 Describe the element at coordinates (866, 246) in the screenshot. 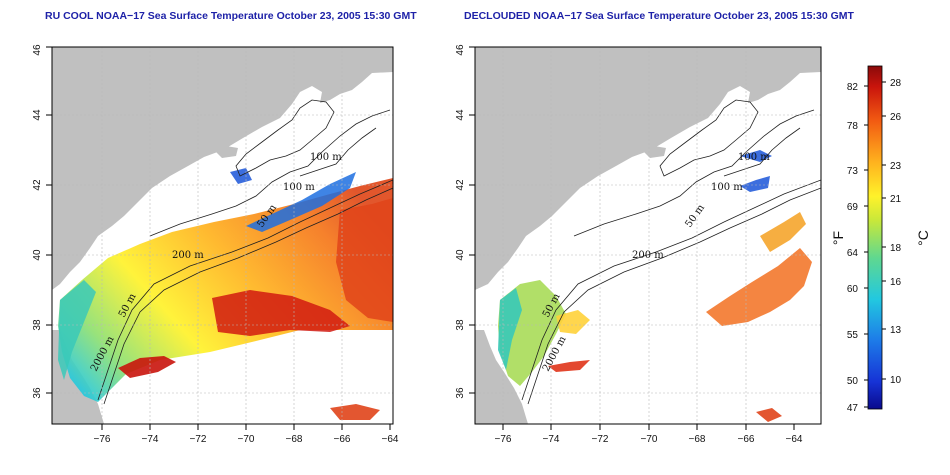

I see `fahrenheit-ticks` at that location.